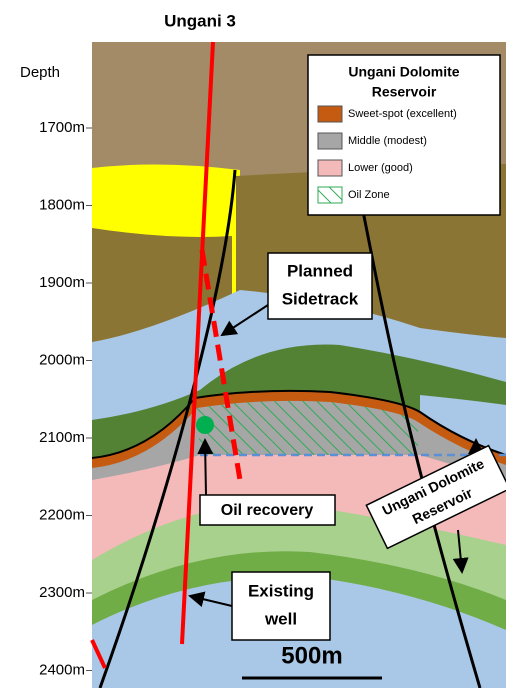 Image resolution: width=506 pixels, height=688 pixels. Describe the element at coordinates (387, 141) in the screenshot. I see `legend-label: Middle (modest)` at that location.